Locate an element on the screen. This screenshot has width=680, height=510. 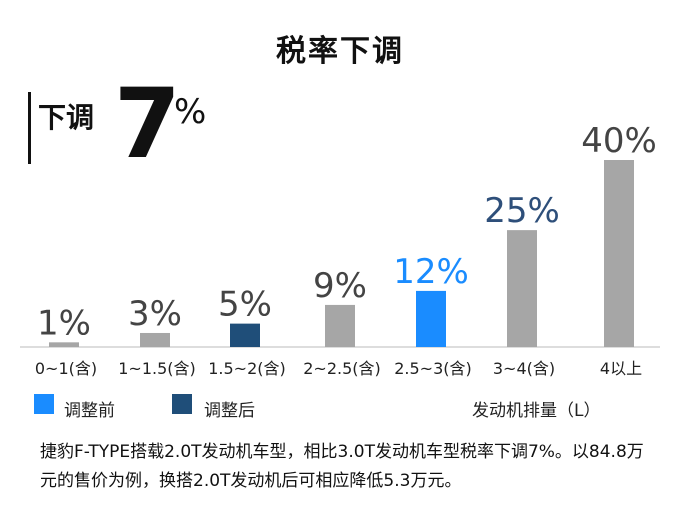
category-label-0: 0~1(含) is located at coordinates (66, 368).